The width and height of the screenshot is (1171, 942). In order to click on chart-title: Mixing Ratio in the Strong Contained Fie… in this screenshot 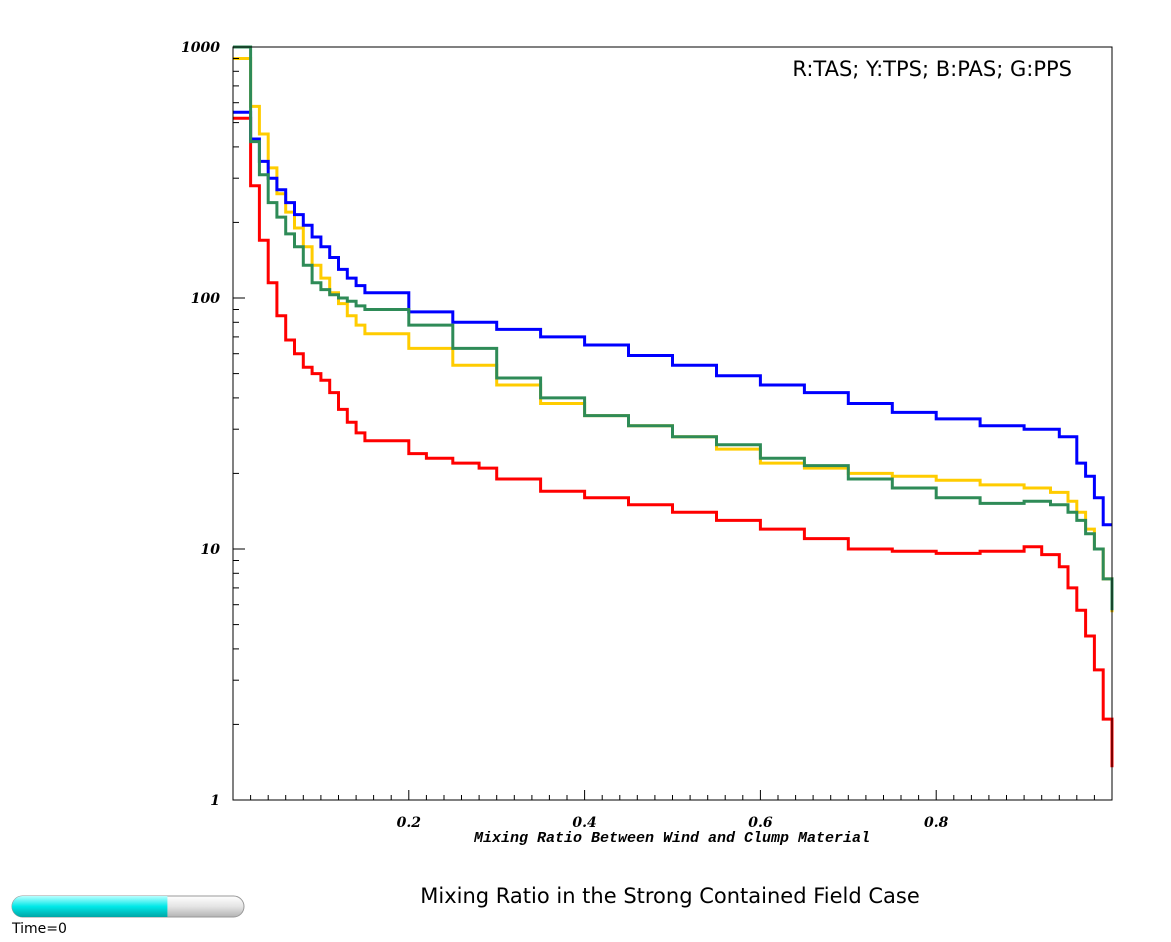, I will do `click(670, 896)`.